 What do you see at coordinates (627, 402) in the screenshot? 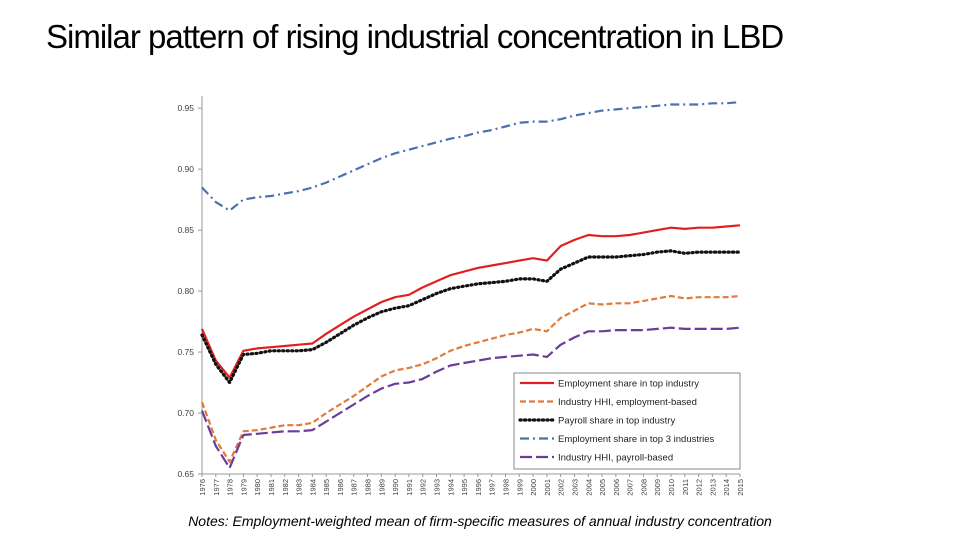
I see `legend-label: Industry HHI, employment-based` at bounding box center [627, 402].